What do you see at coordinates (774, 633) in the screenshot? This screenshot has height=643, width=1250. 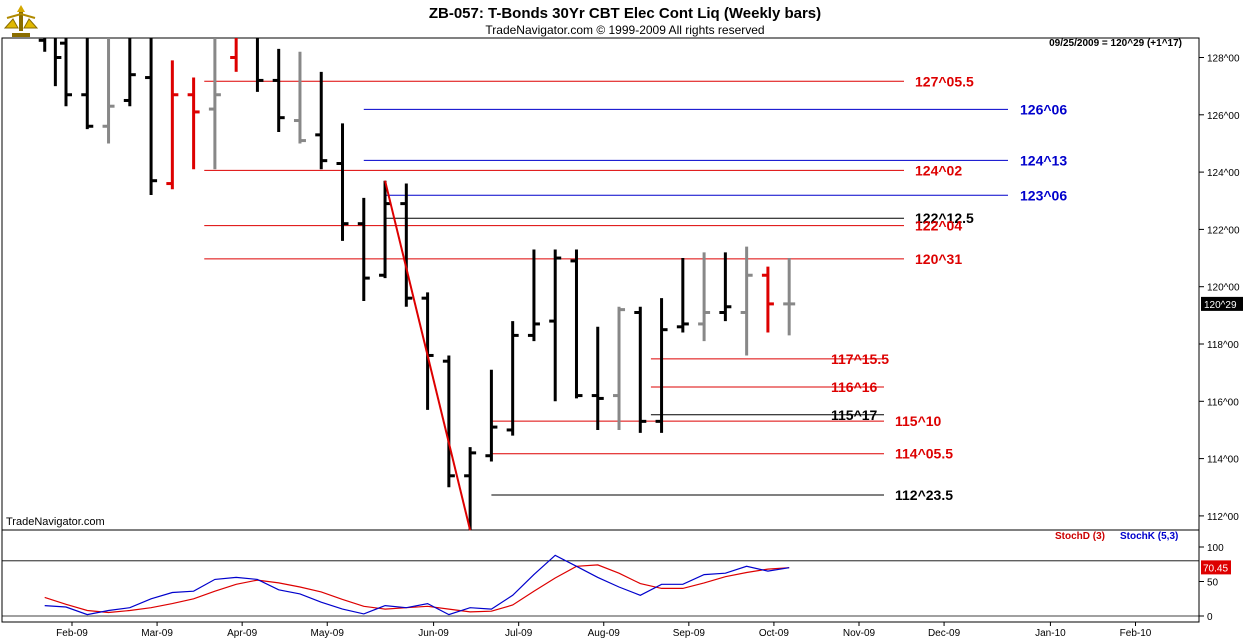 I see `x-tick-label: Oct-09` at bounding box center [774, 633].